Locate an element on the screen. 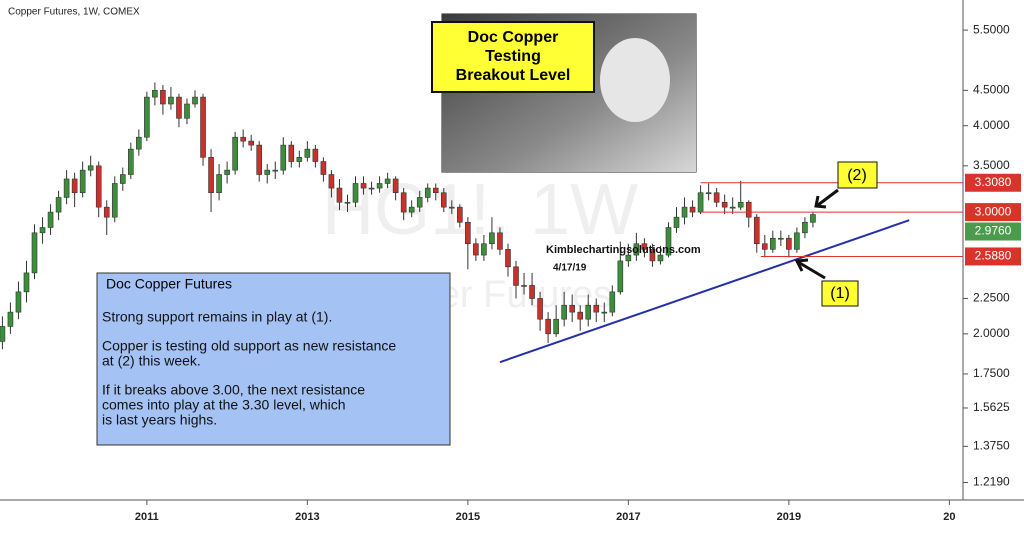  arrow is located at coordinates (828, 197).